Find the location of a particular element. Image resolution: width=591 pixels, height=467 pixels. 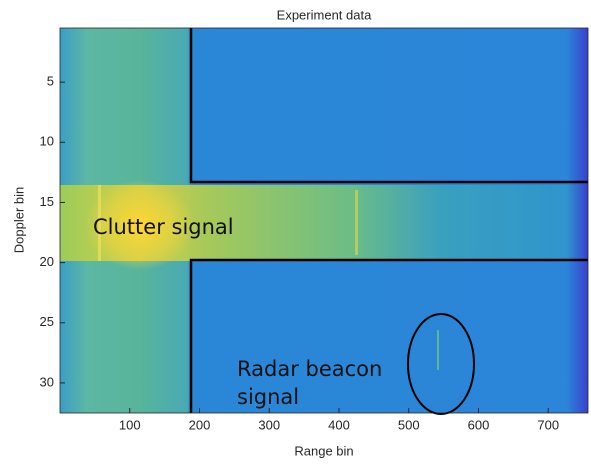

x-axis-label: Range bin is located at coordinates (323, 450).